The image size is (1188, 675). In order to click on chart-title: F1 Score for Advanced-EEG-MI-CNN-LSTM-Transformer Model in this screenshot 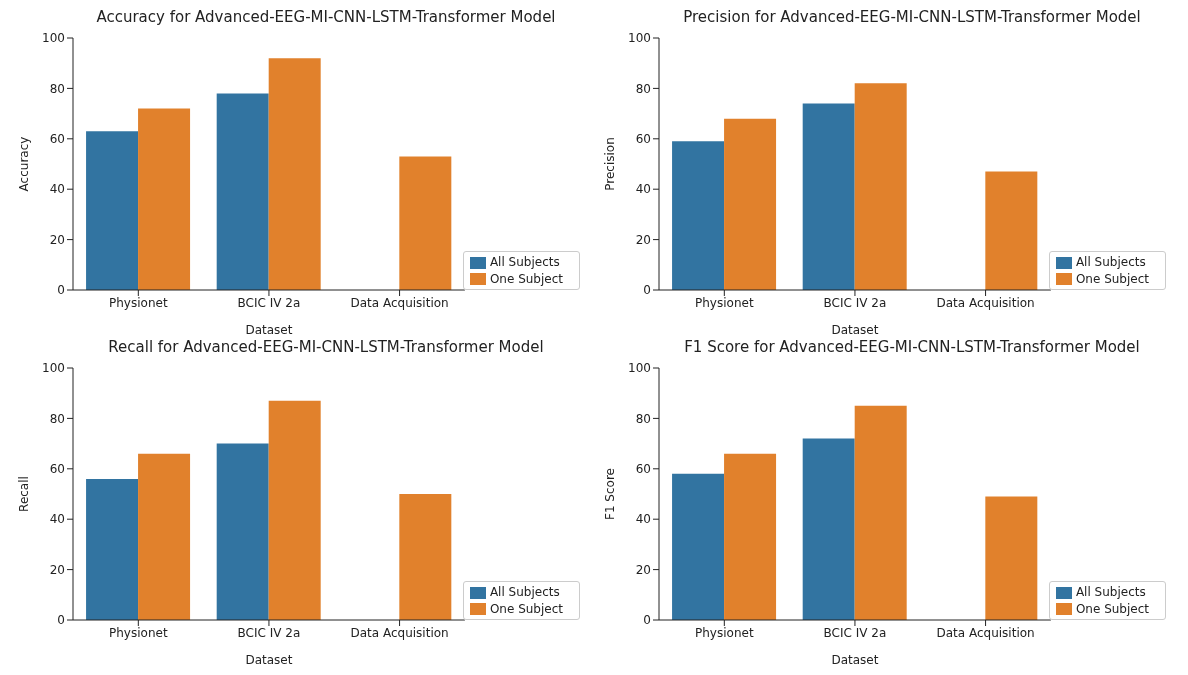, I will do `click(912, 348)`.